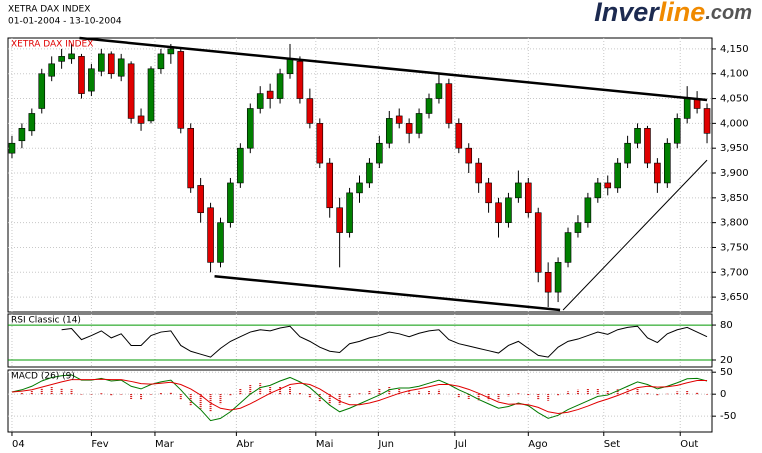 This screenshot has height=453, width=762. I want to click on logo-part: line, so click(682, 13).